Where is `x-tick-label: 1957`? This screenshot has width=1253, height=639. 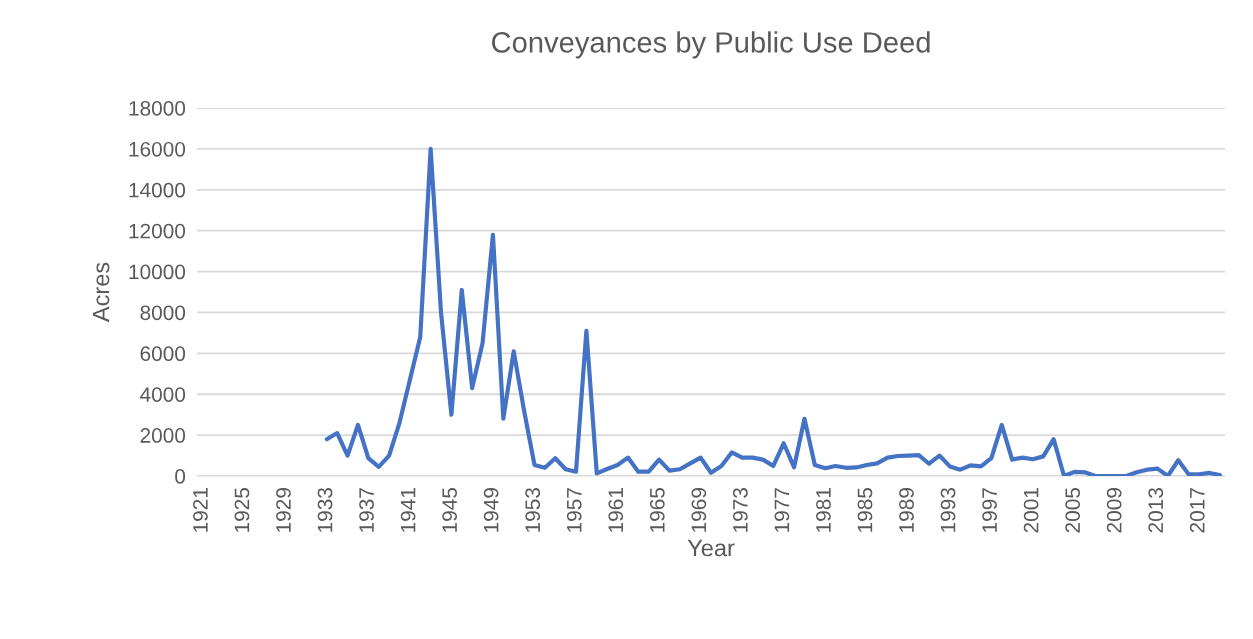 x-tick-label: 1957 is located at coordinates (574, 510).